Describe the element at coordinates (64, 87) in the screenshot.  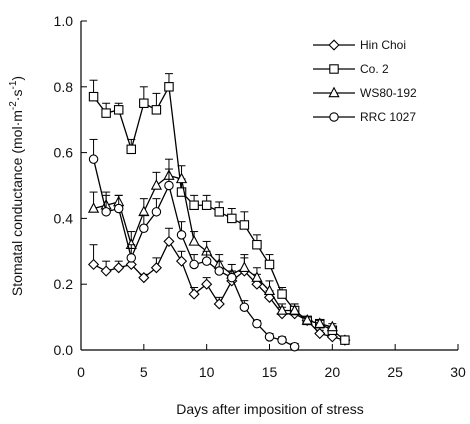
I see `y-tick-label: 0.8` at that location.